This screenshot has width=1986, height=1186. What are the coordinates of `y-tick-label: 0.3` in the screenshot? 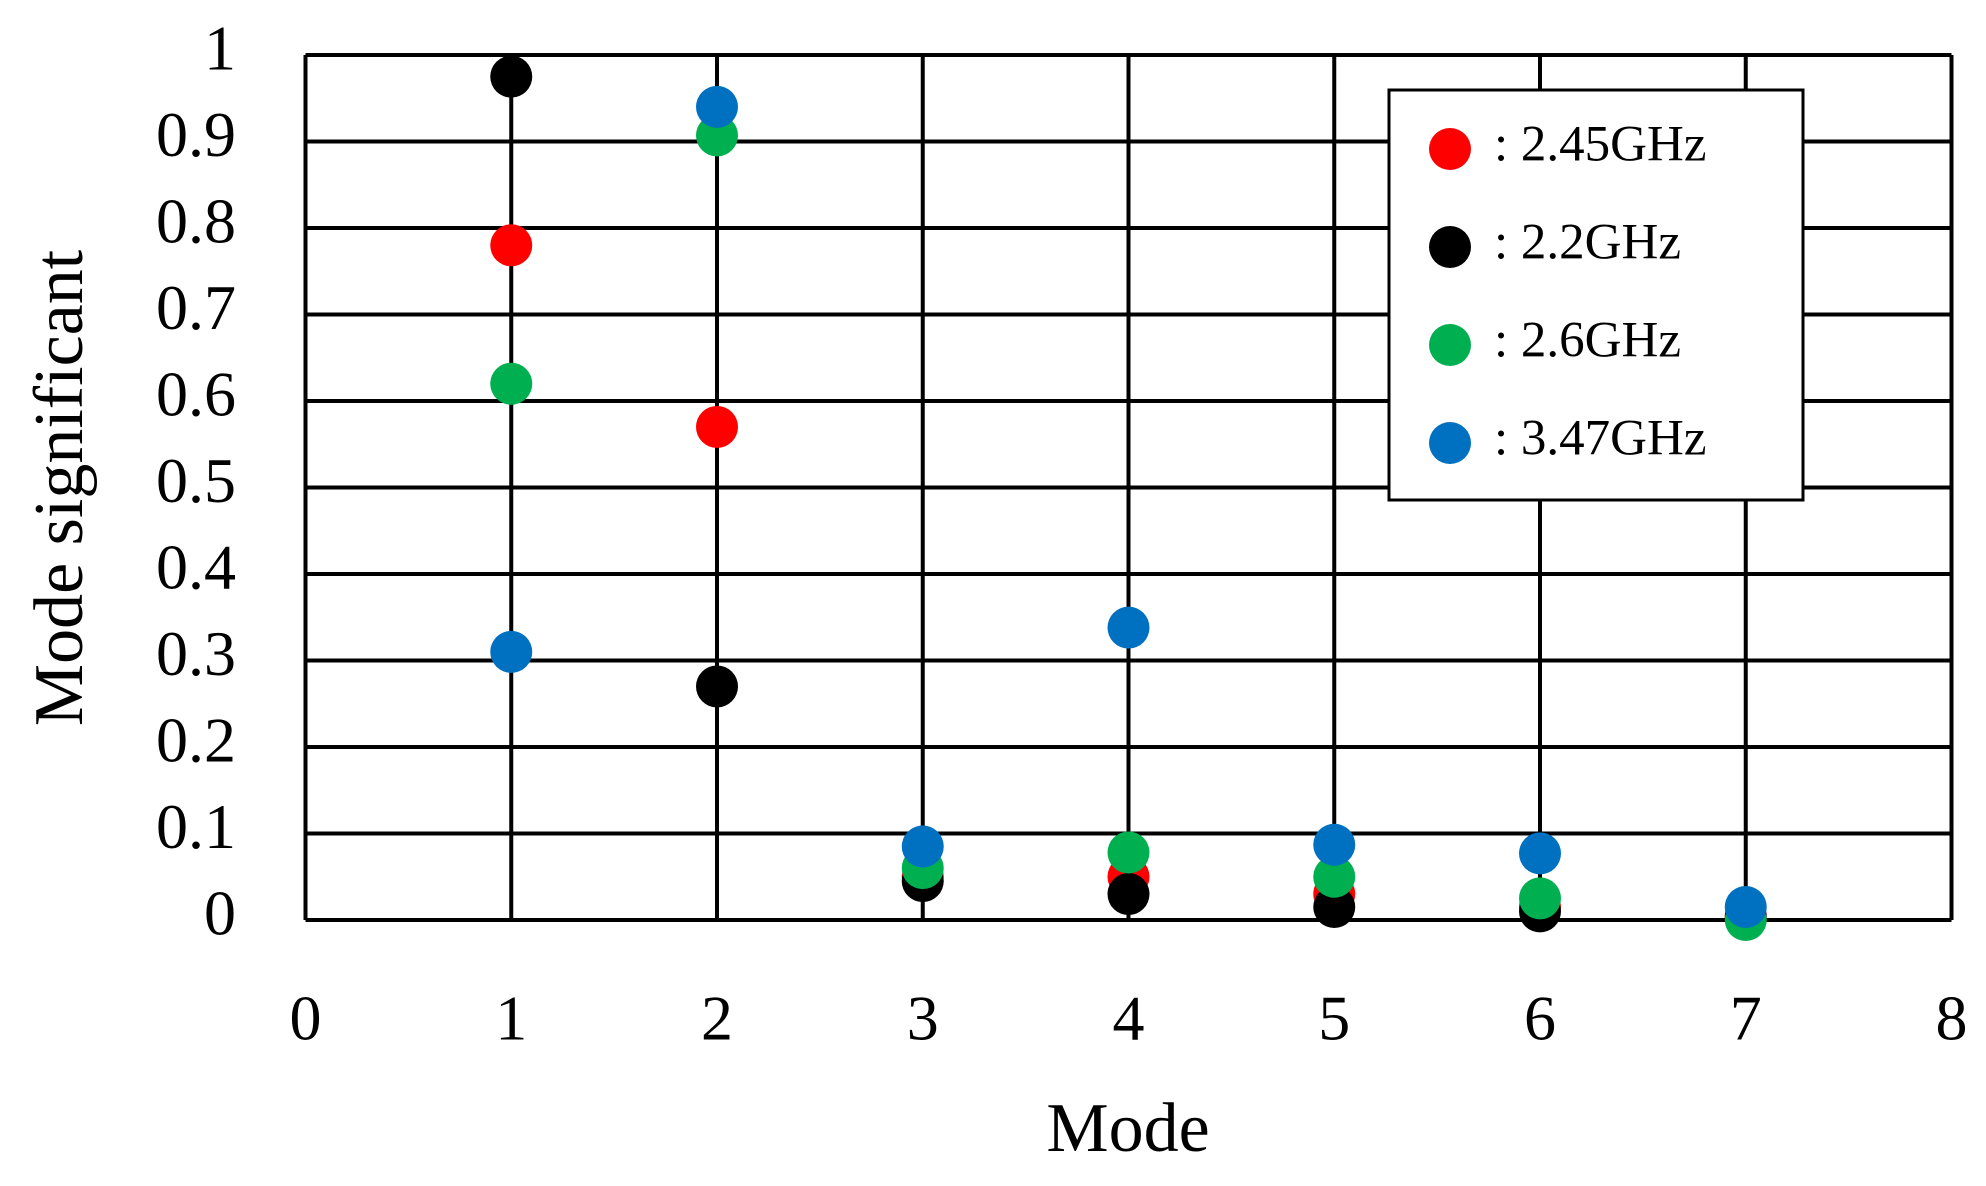 It's located at (196, 653).